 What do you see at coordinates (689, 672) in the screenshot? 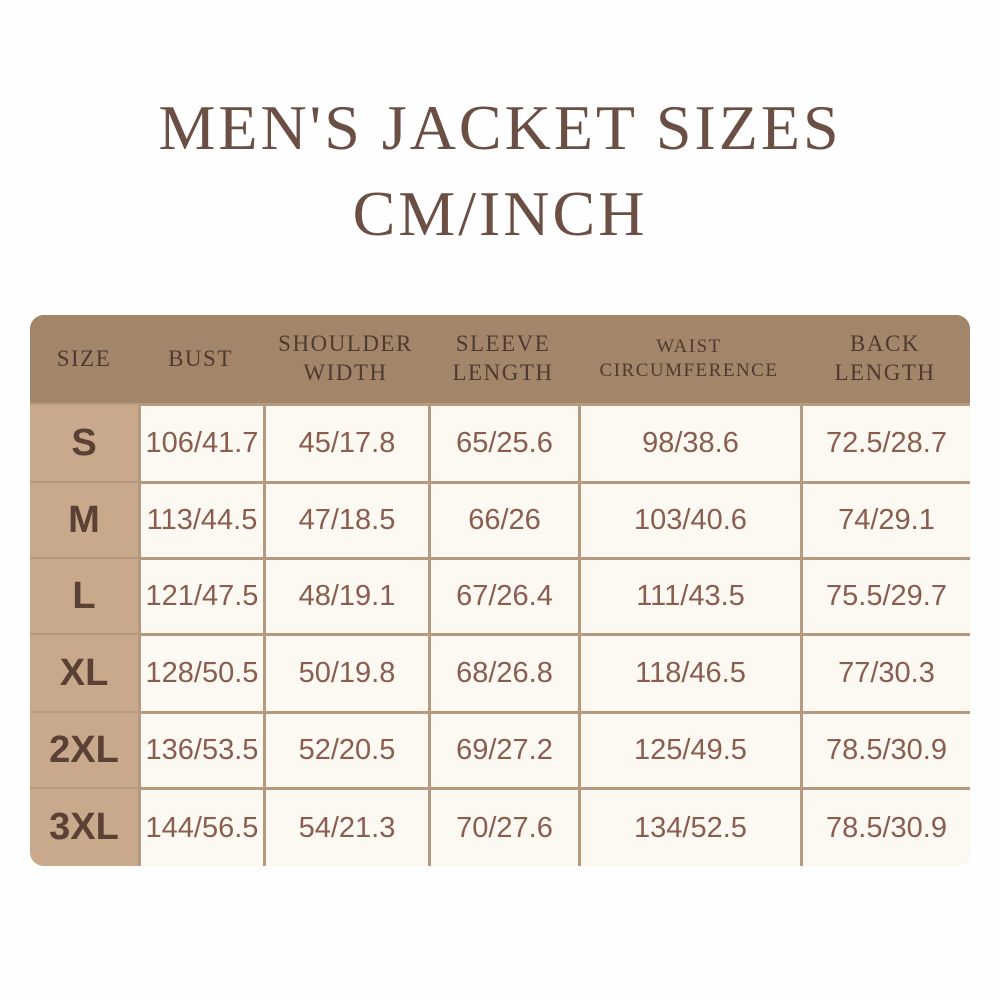
I see `table-cell: 118/46.5` at bounding box center [689, 672].